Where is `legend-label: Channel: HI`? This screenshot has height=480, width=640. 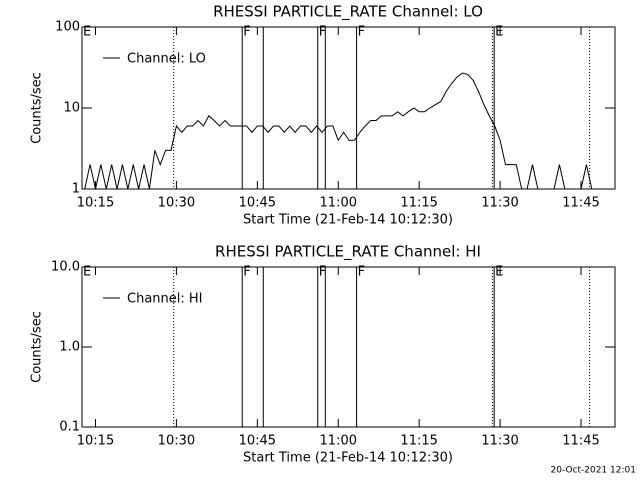
legend-label: Channel: HI is located at coordinates (165, 299).